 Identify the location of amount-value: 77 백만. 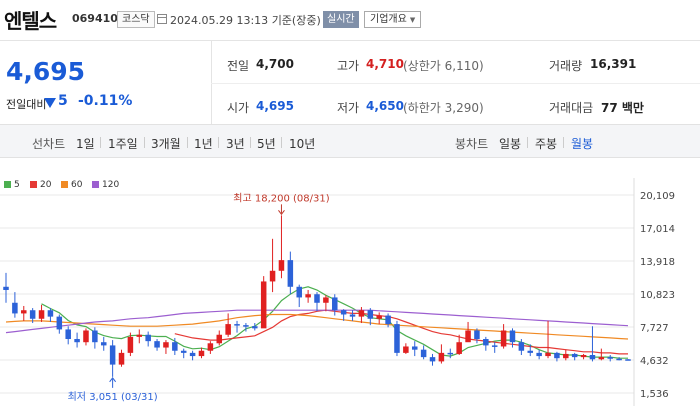
(622, 108).